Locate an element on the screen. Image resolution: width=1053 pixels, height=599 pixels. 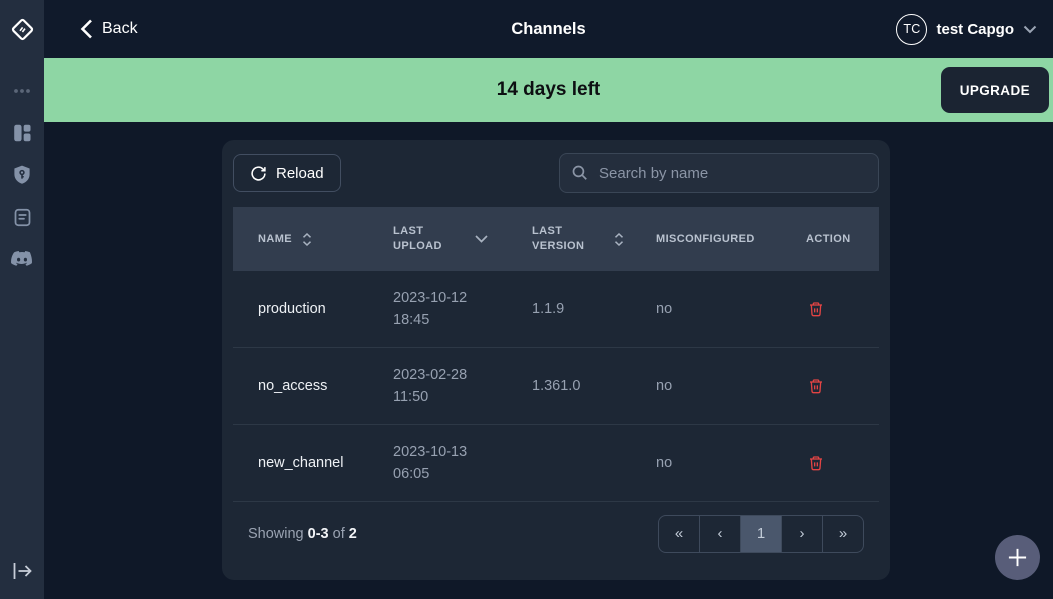
capgo-logo-icon is located at coordinates (22, 29).